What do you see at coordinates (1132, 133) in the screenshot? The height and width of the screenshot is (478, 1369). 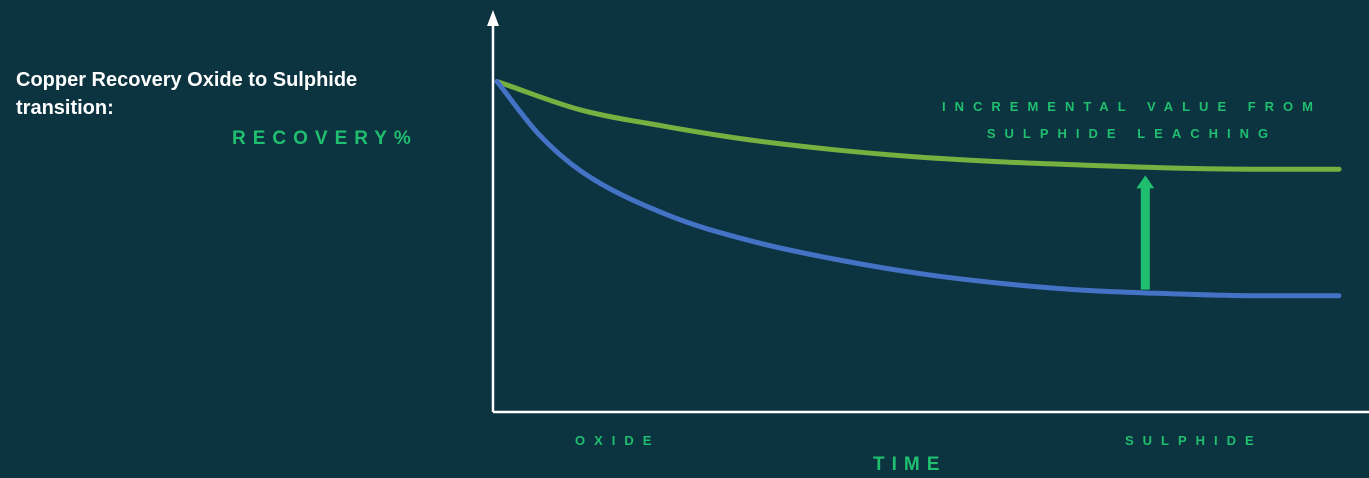 I see `annotation-line-2: SULPHIDE LEACHING` at bounding box center [1132, 133].